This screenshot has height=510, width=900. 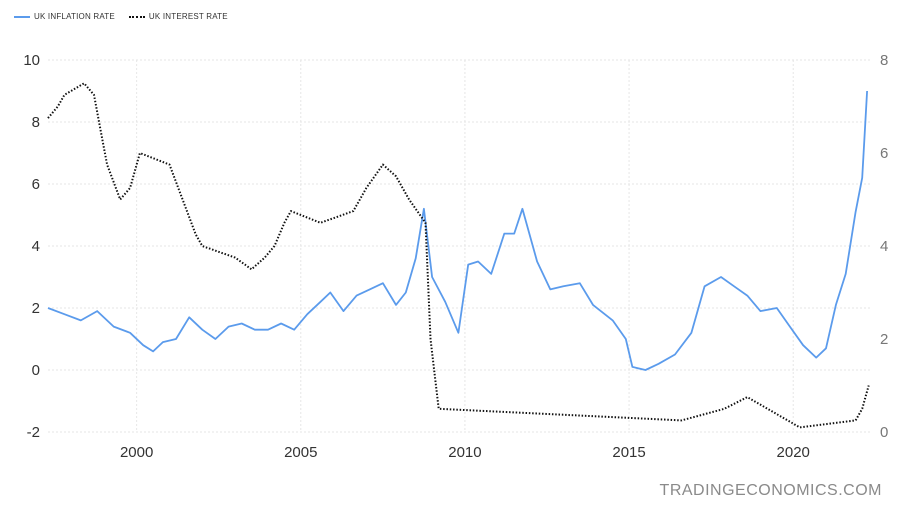 I want to click on x-tick-label: 2010, so click(x=464, y=452).